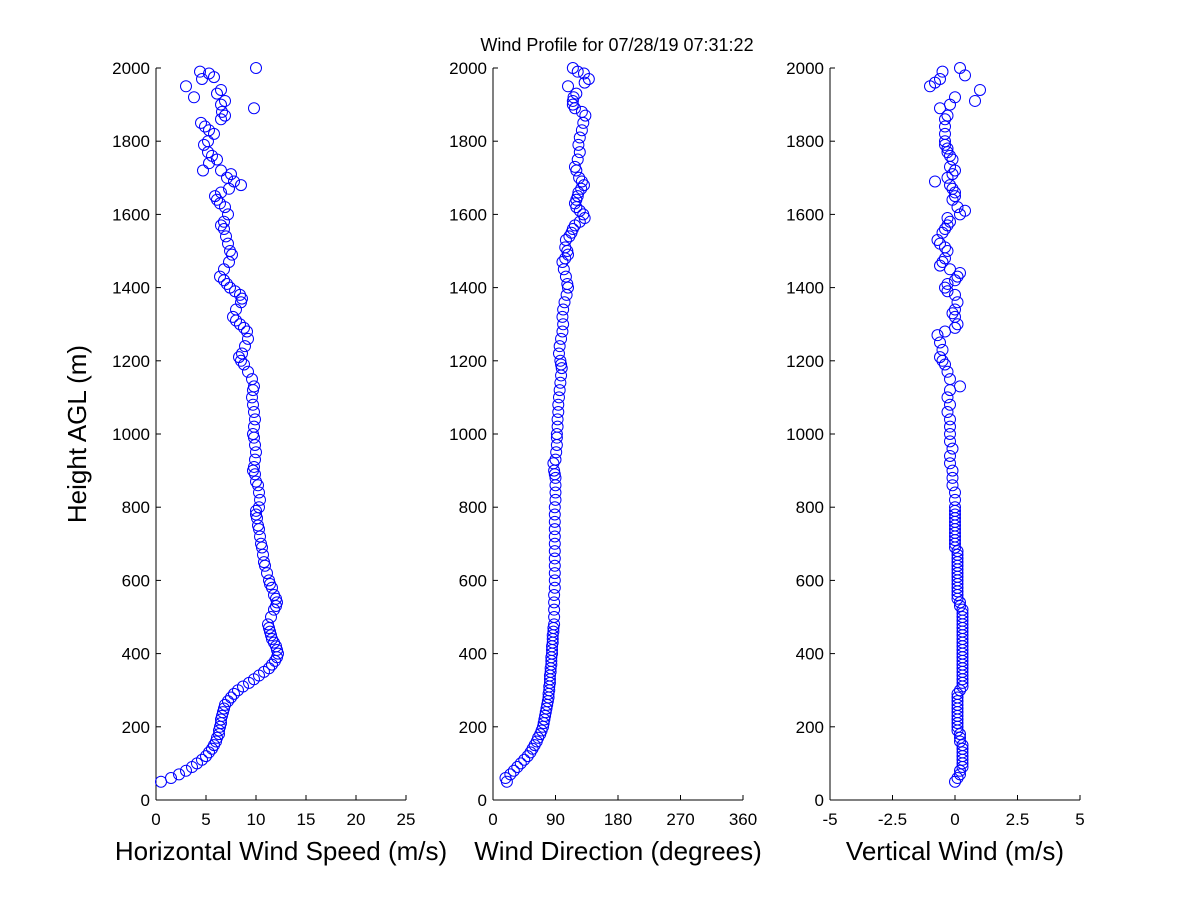 Image resolution: width=1200 pixels, height=900 pixels. What do you see at coordinates (306, 819) in the screenshot?
I see `x-tick-label: 15` at bounding box center [306, 819].